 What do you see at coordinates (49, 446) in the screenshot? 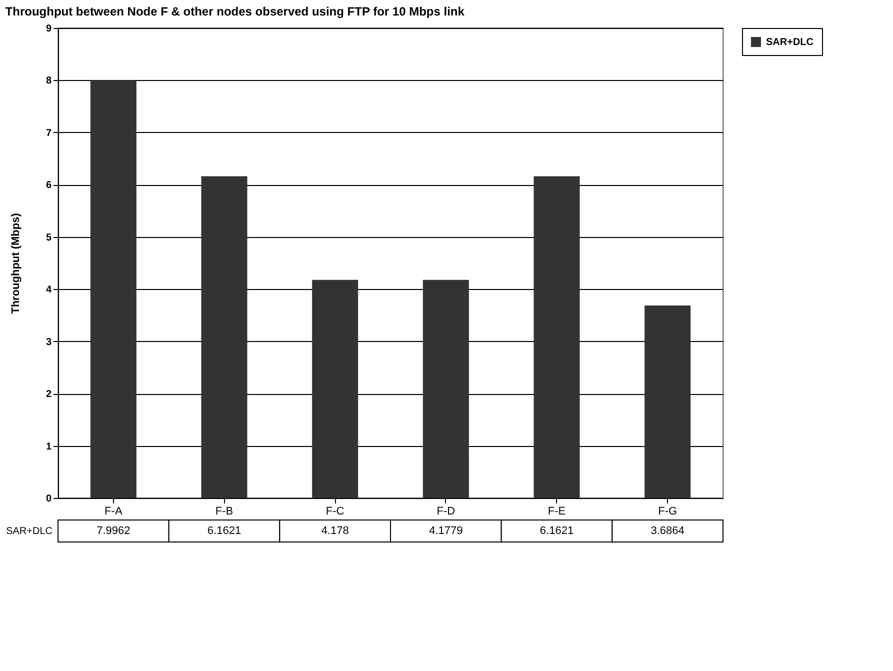
I see `y-tick-label: 1` at bounding box center [49, 446].